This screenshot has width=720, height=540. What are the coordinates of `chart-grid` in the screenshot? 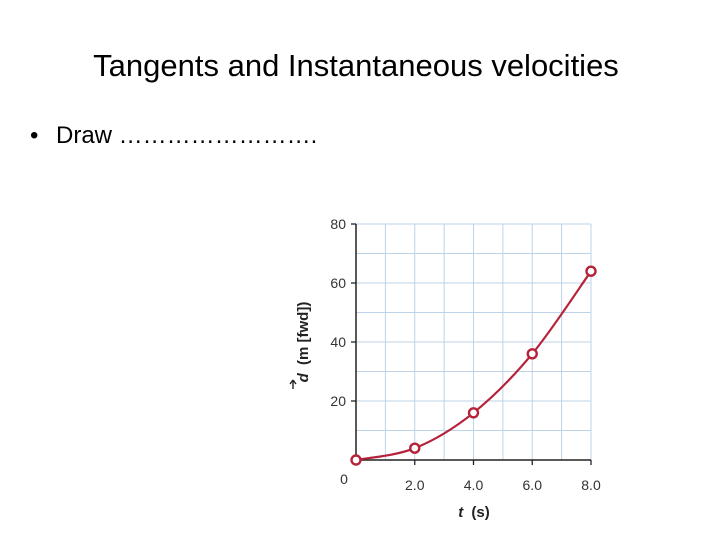 It's located at (474, 341).